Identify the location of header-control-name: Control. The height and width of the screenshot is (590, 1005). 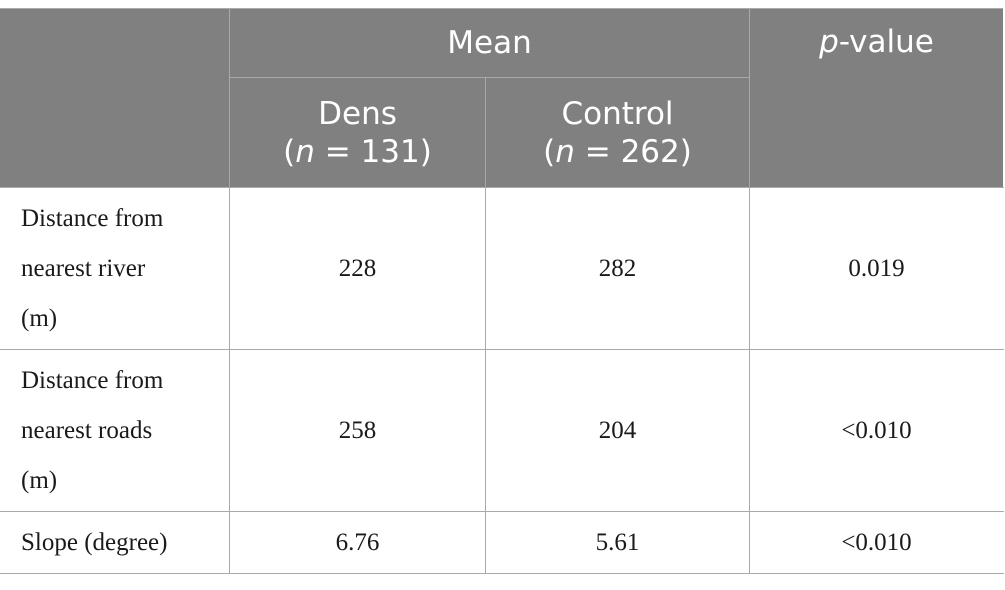
(617, 113).